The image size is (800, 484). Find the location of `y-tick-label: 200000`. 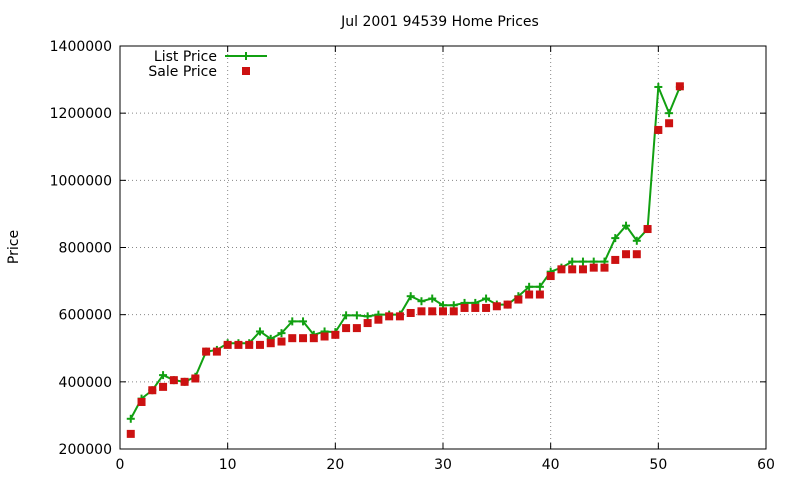

y-tick-label: 200000 is located at coordinates (85, 450).